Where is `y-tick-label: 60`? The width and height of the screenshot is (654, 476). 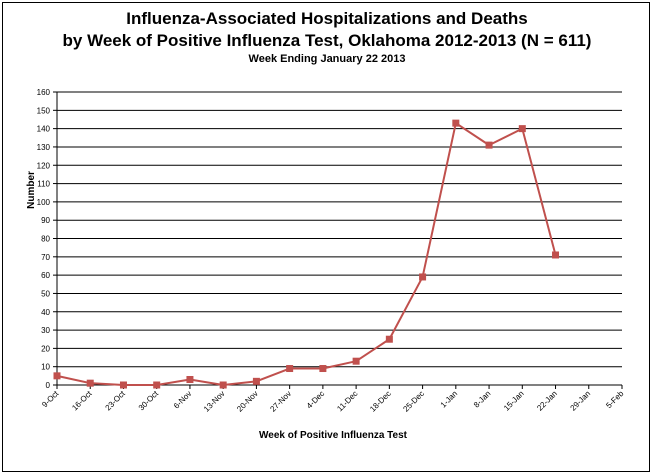
y-tick-label: 60 is located at coordinates (45, 275).